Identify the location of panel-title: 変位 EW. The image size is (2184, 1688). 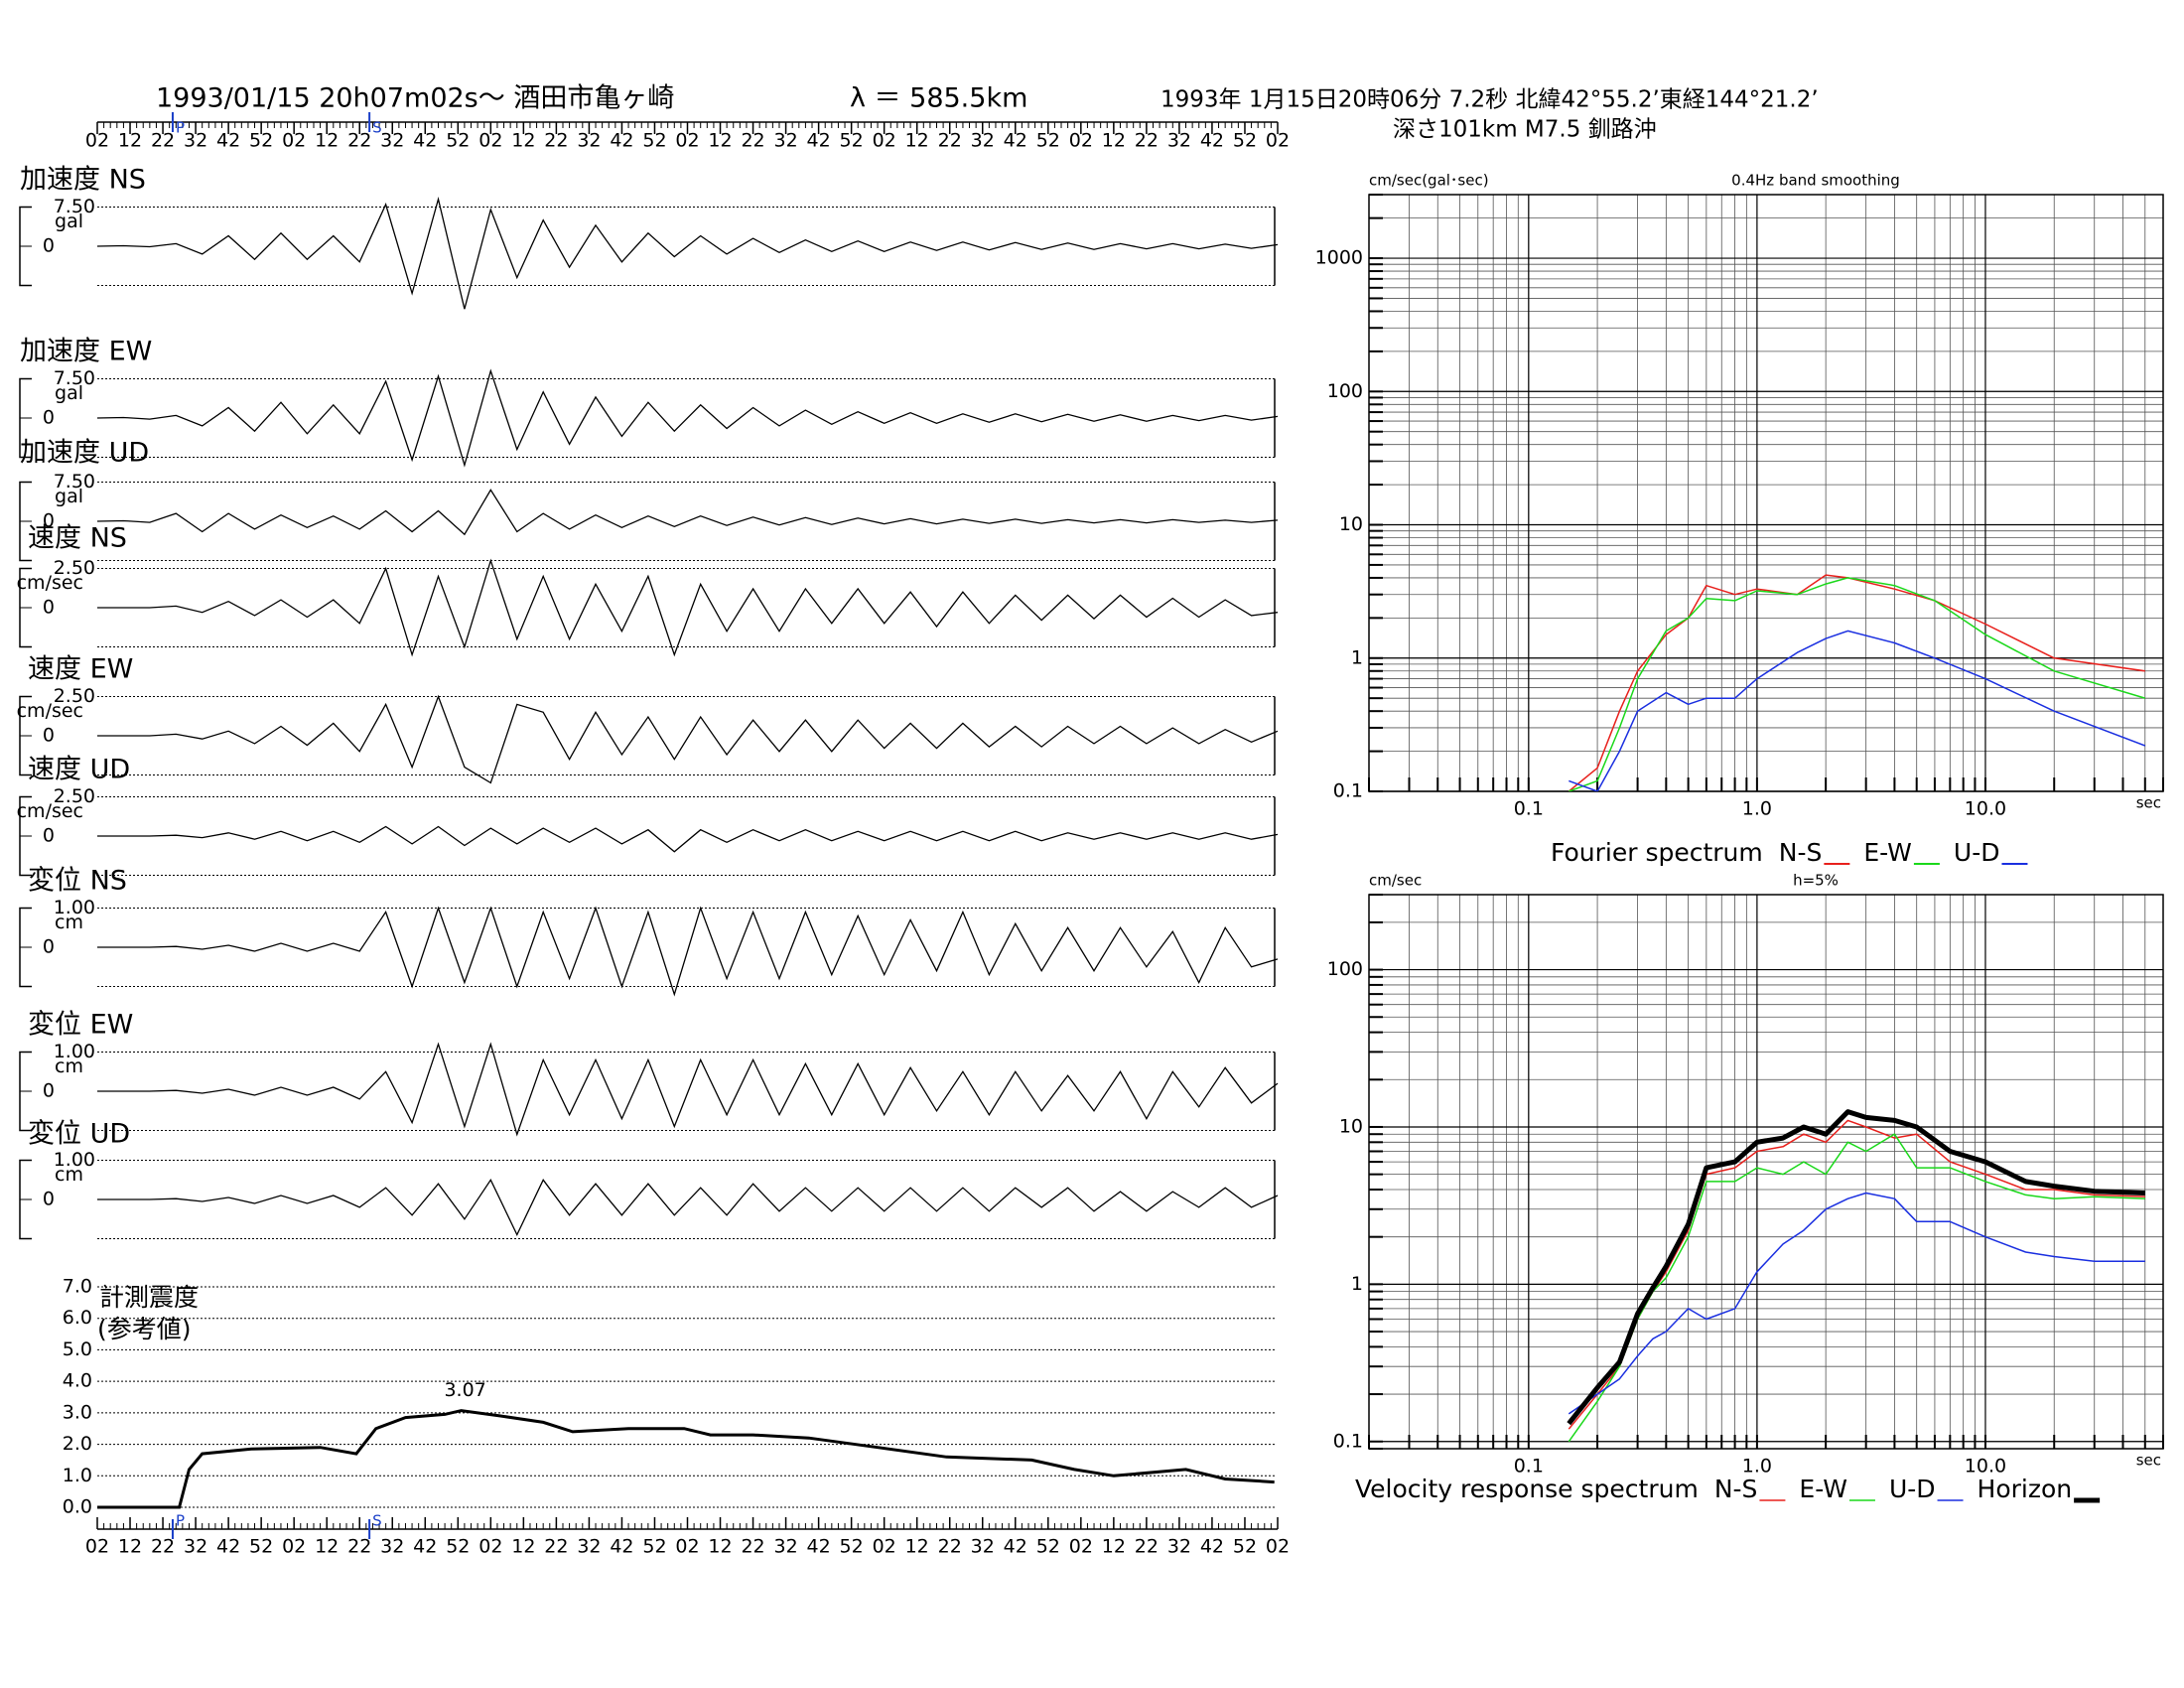
(80, 1025).